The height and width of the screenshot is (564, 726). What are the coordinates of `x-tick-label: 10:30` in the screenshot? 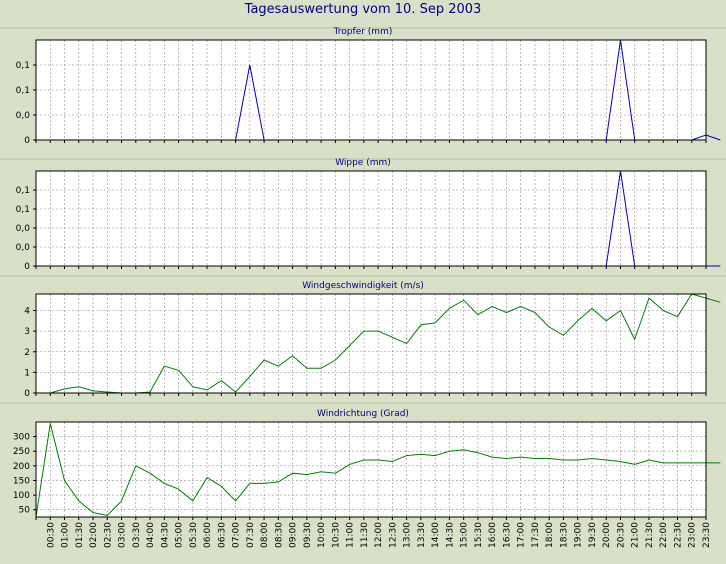 It's located at (336, 535).